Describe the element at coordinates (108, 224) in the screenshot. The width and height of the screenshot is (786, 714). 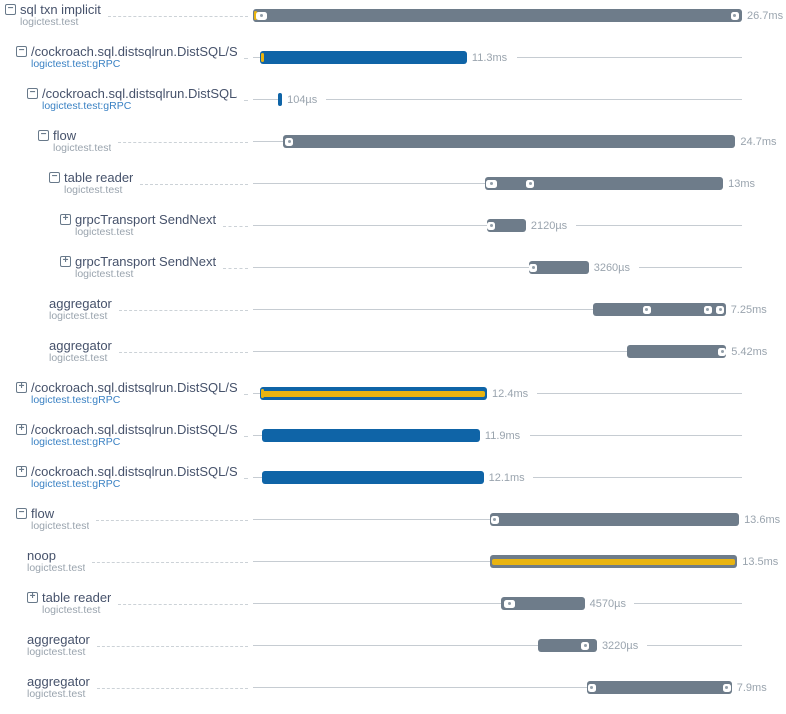
I see `span-label-block: + grpcTransport SendNext logictest.test` at that location.